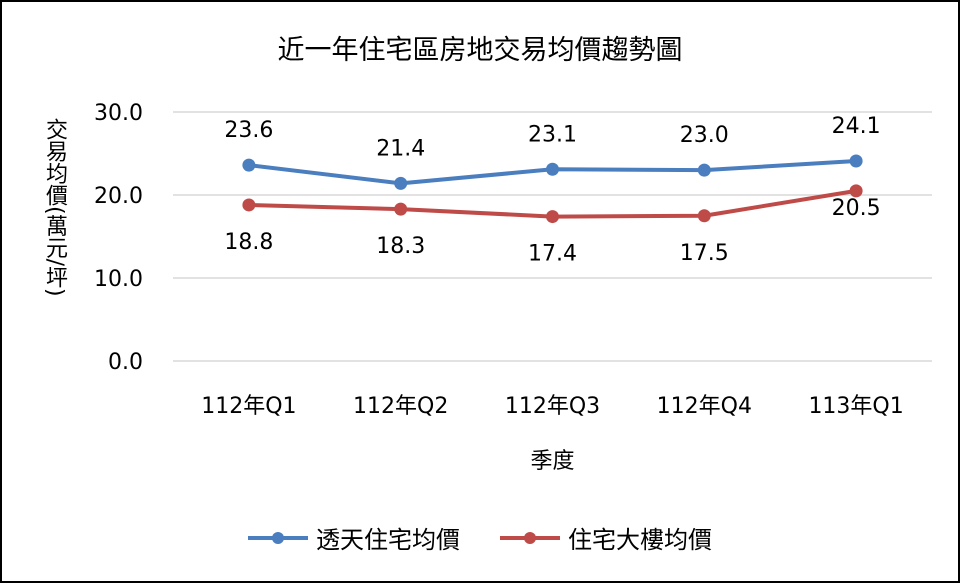 The height and width of the screenshot is (583, 960). I want to click on legend-item-0: 透天住宅均價, so click(354, 537).